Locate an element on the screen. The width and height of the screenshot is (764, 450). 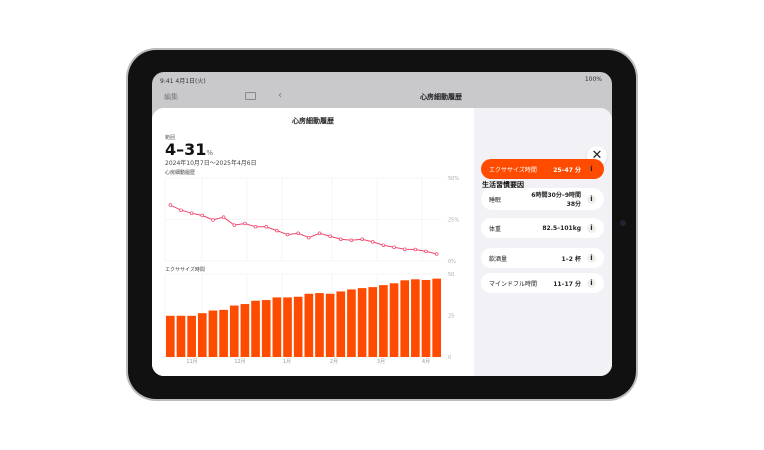
factor-label: マインドフル時間 is located at coordinates (513, 284).